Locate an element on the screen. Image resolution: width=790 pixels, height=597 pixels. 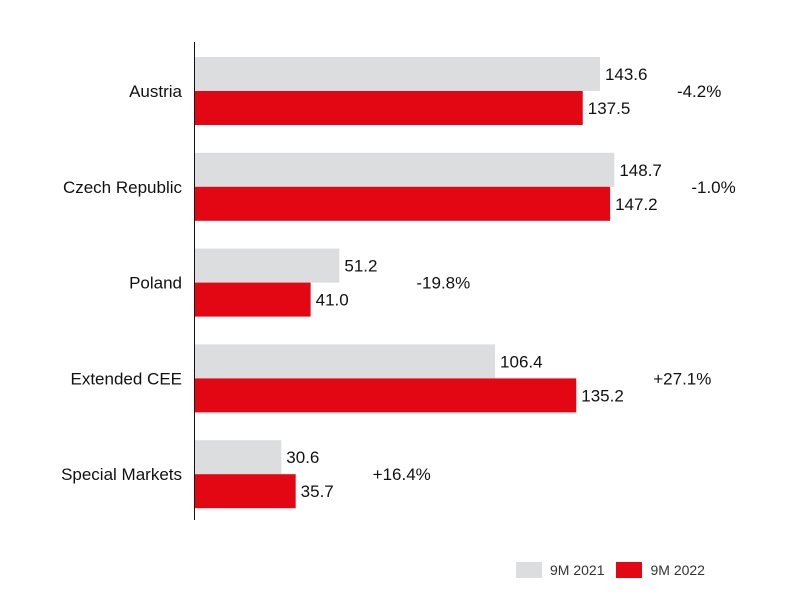
category-label-extended-cee: Extended CEE is located at coordinates (126, 378).